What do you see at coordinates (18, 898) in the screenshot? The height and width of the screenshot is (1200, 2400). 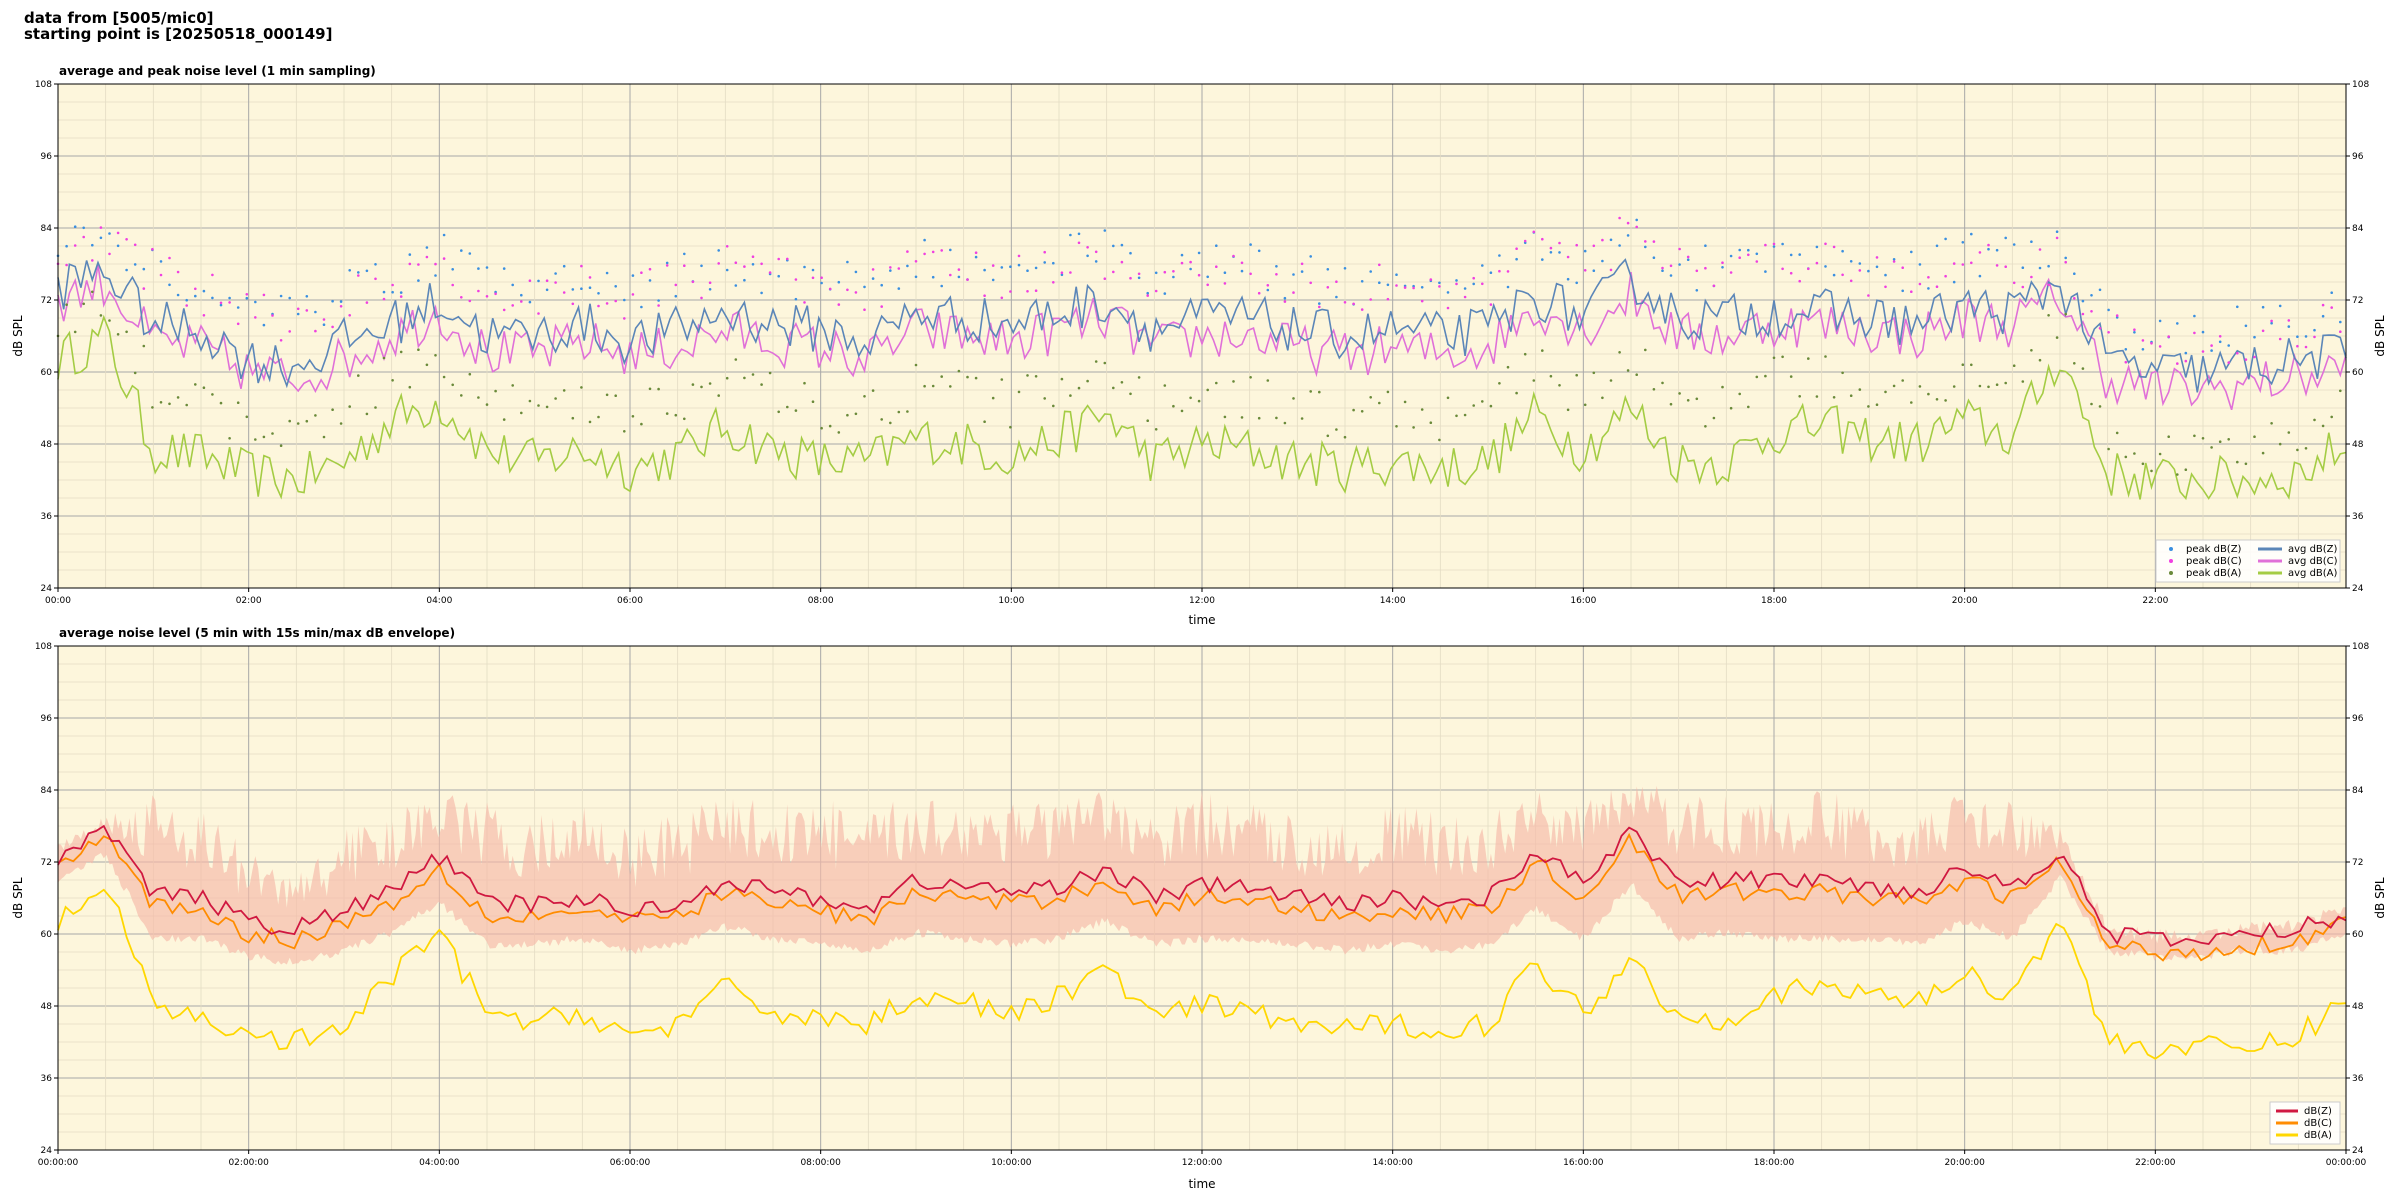 I see `bottom-y-axis-label-left: dB SPL` at bounding box center [18, 898].